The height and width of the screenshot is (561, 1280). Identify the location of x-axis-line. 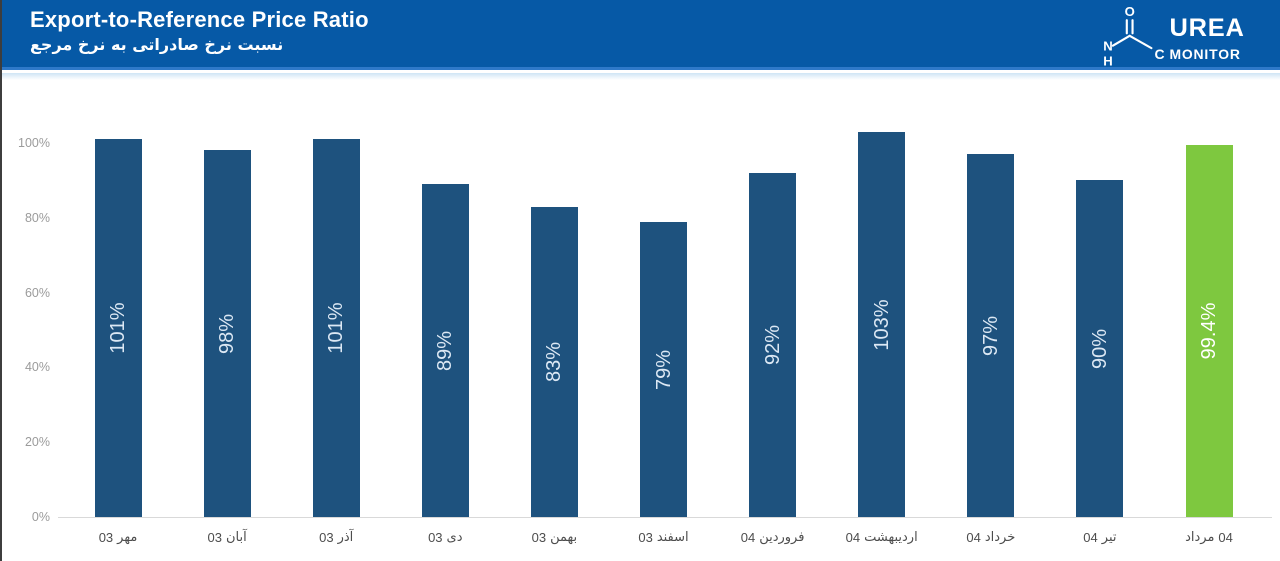
(665, 517).